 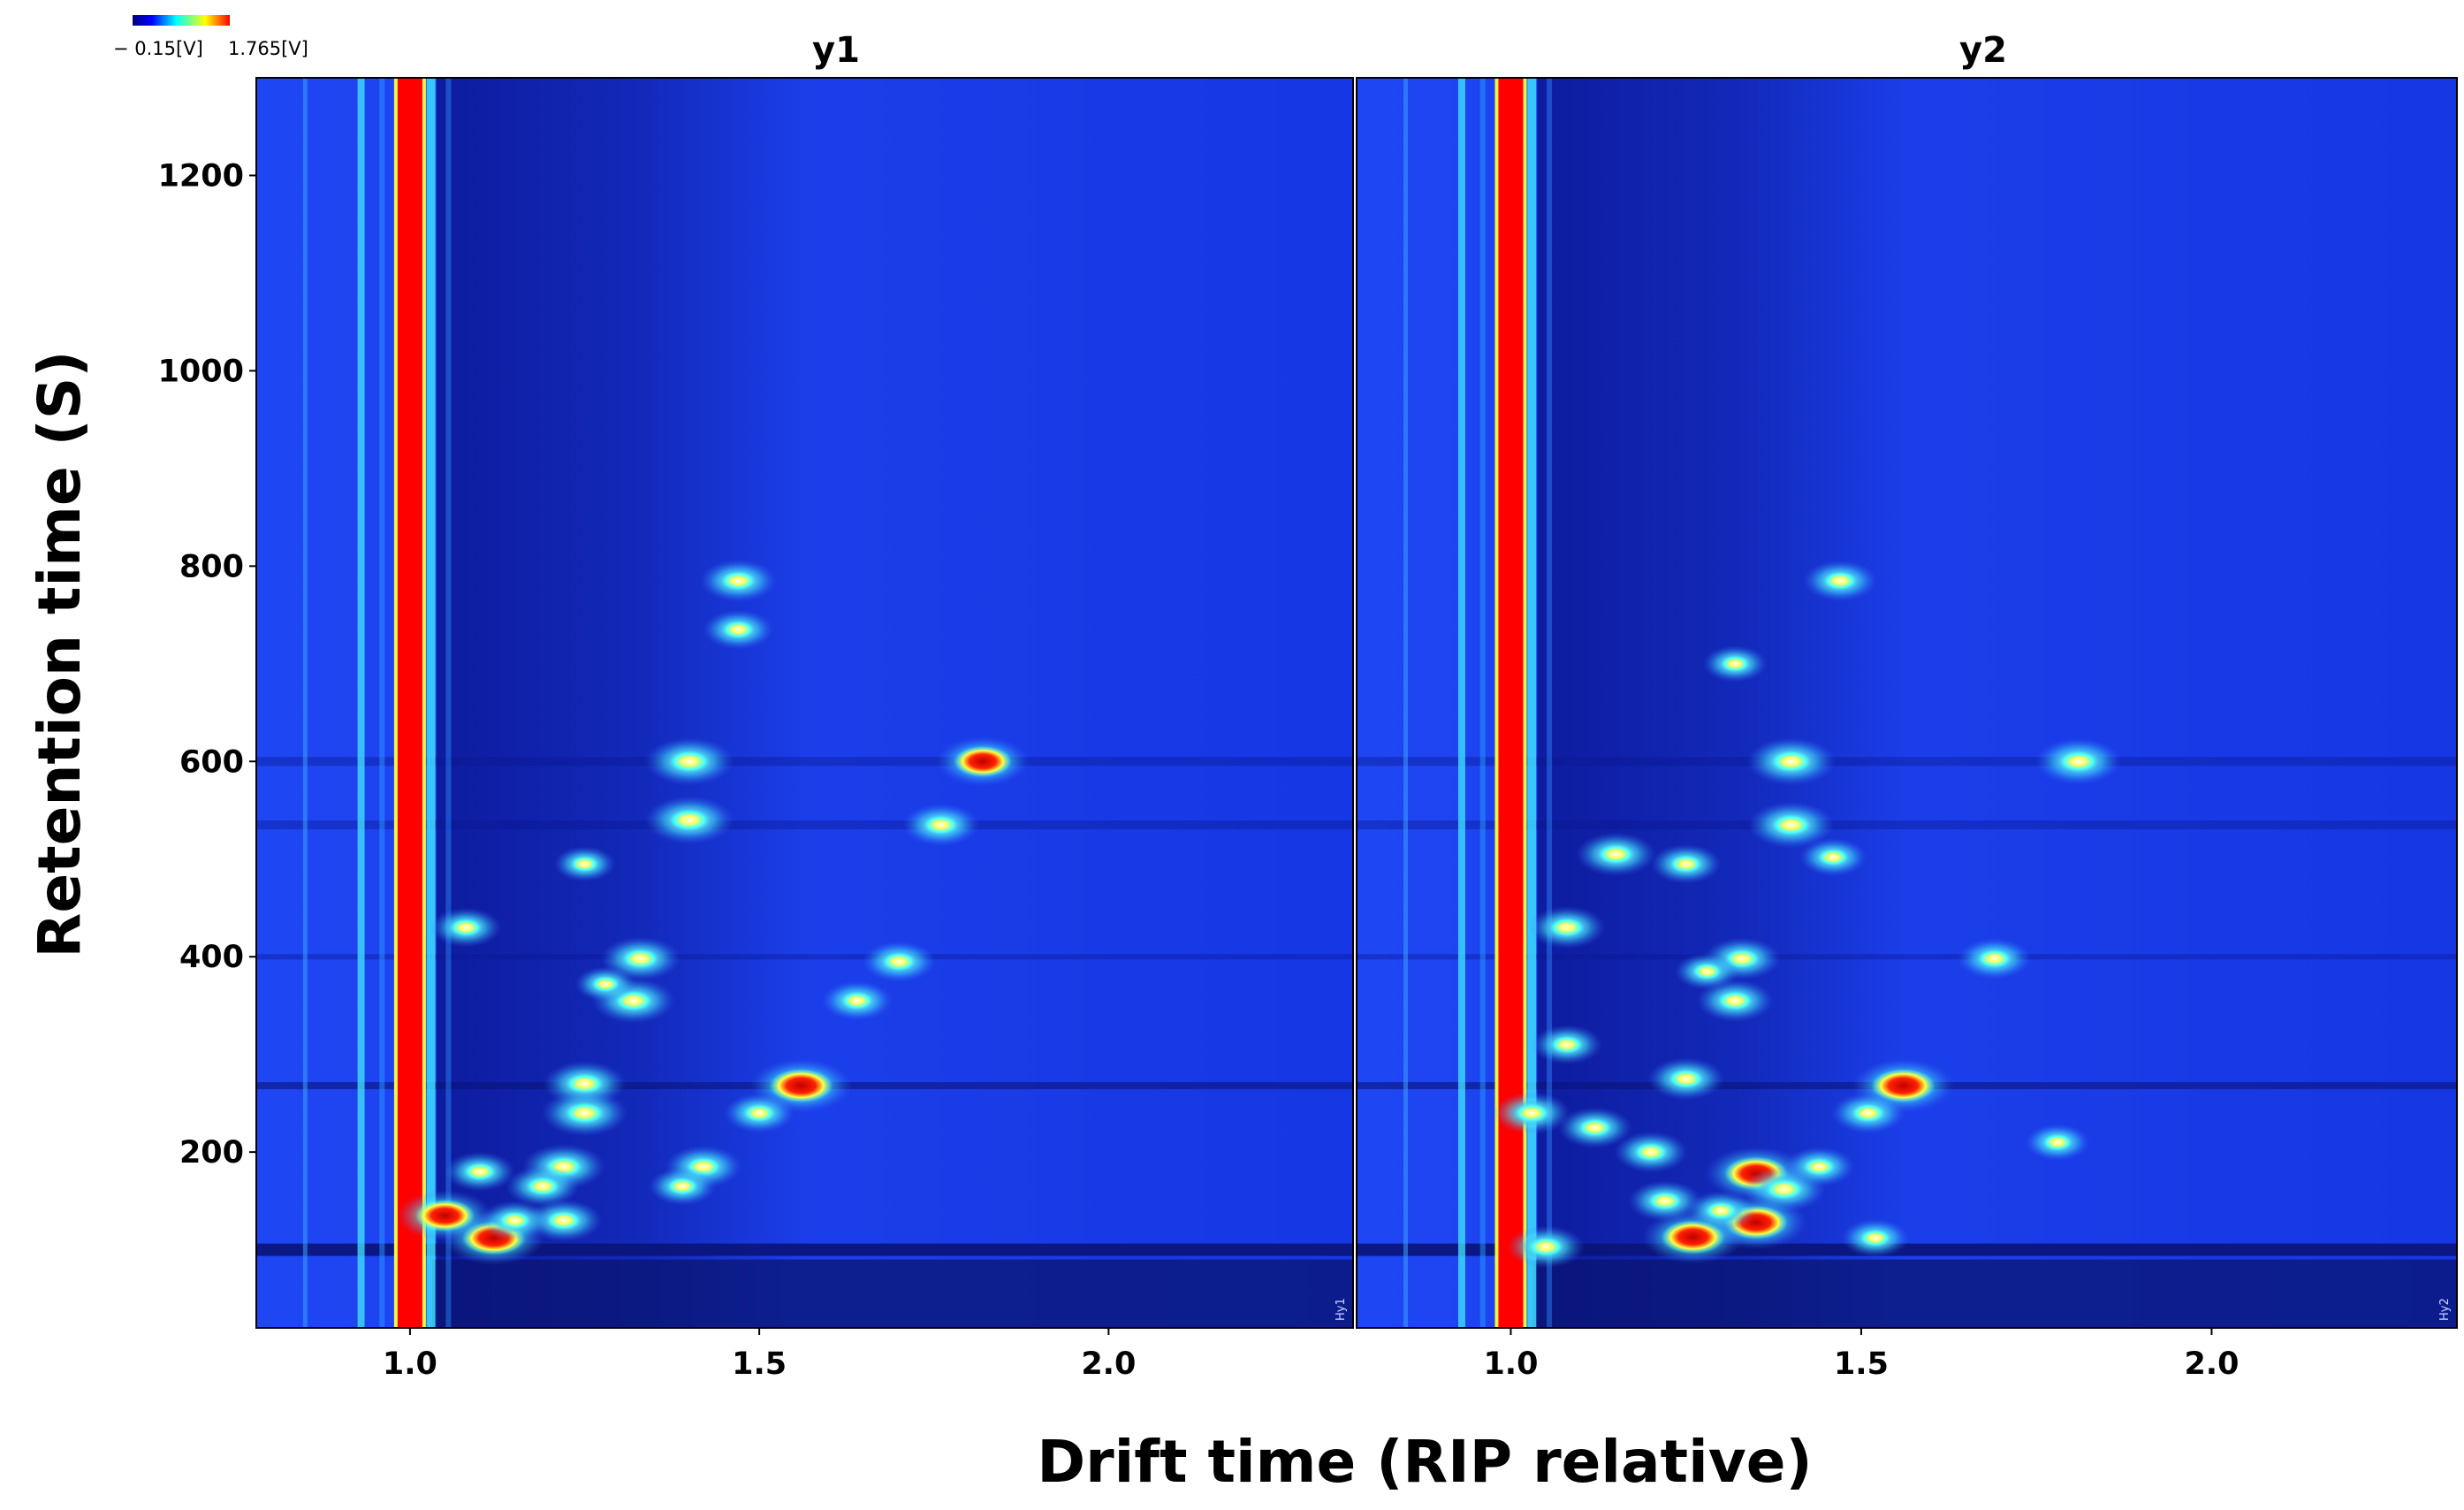 What do you see at coordinates (201, 176) in the screenshot?
I see `y-tick-label: 1200` at bounding box center [201, 176].